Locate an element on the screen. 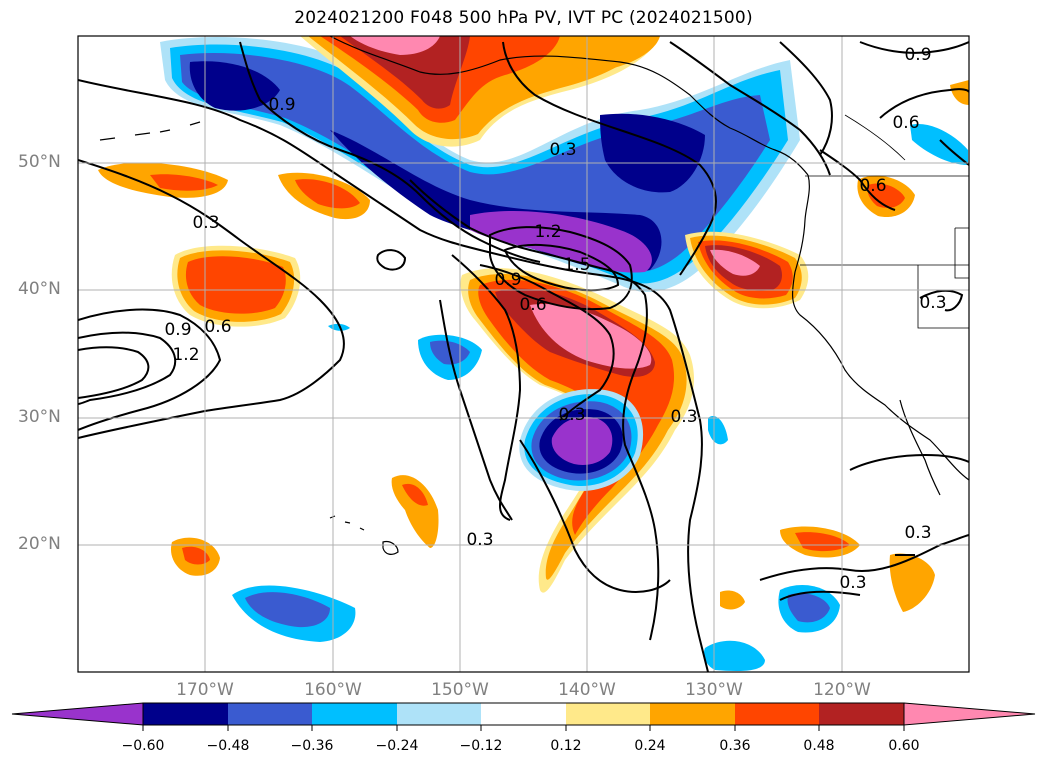  pos-blob-e-ro is located at coordinates (886, 195).